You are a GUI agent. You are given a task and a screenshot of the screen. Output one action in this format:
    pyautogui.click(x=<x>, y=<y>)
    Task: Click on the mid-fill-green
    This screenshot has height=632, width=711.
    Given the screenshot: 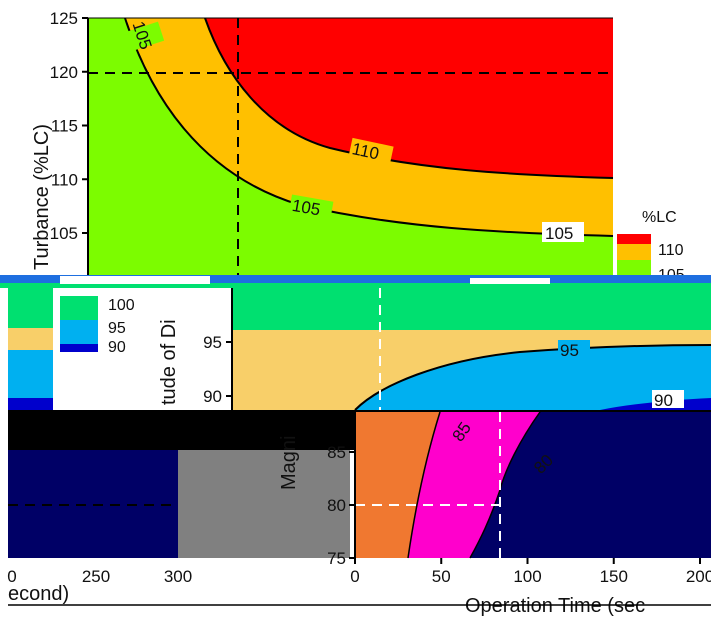 What is the action you would take?
    pyautogui.click(x=471, y=309)
    